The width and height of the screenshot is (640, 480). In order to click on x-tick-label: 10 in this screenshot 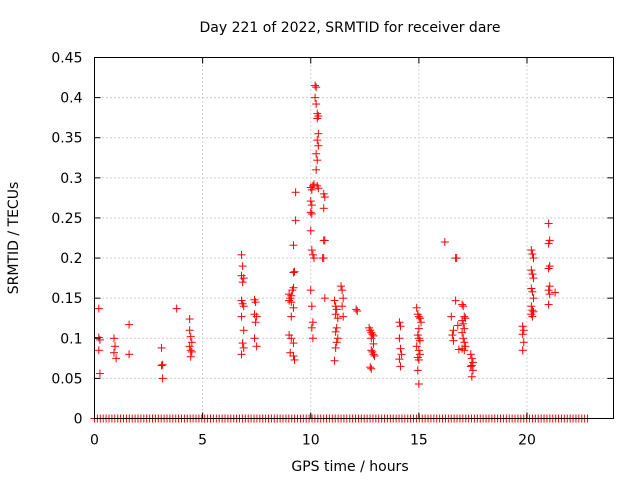, I will do `click(311, 441)`.